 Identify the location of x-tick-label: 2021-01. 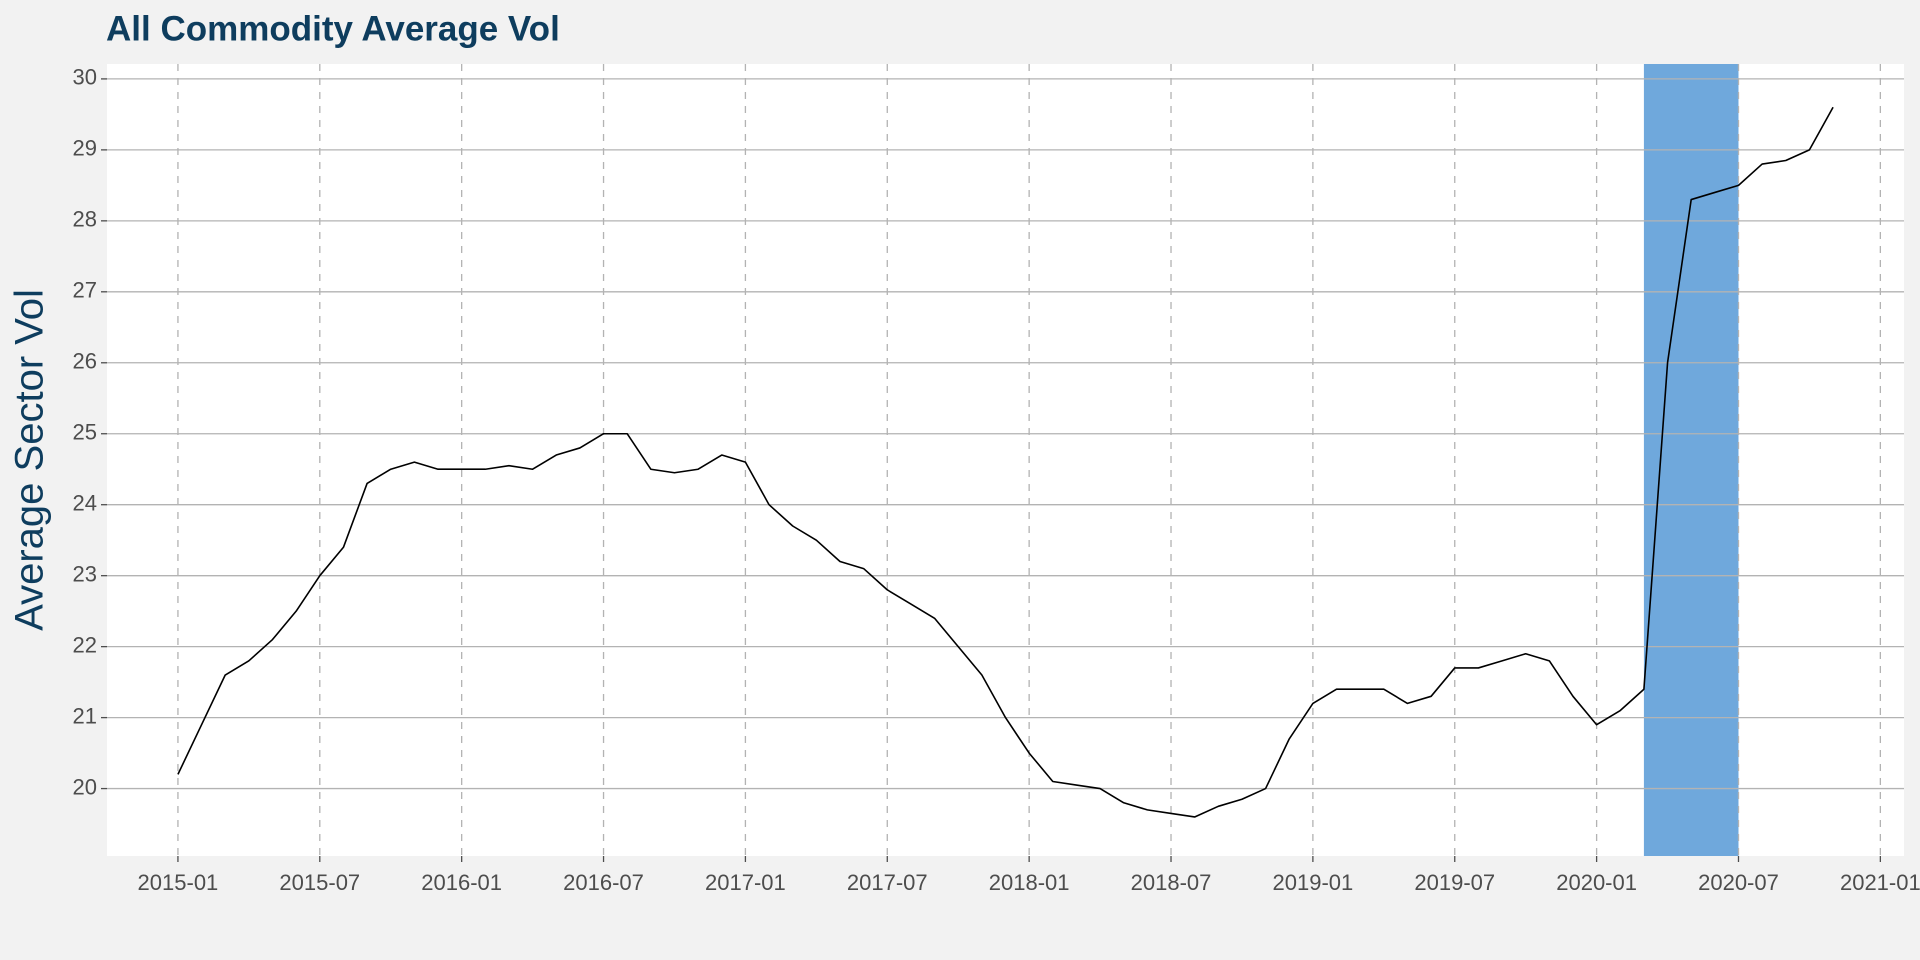
(1880, 882).